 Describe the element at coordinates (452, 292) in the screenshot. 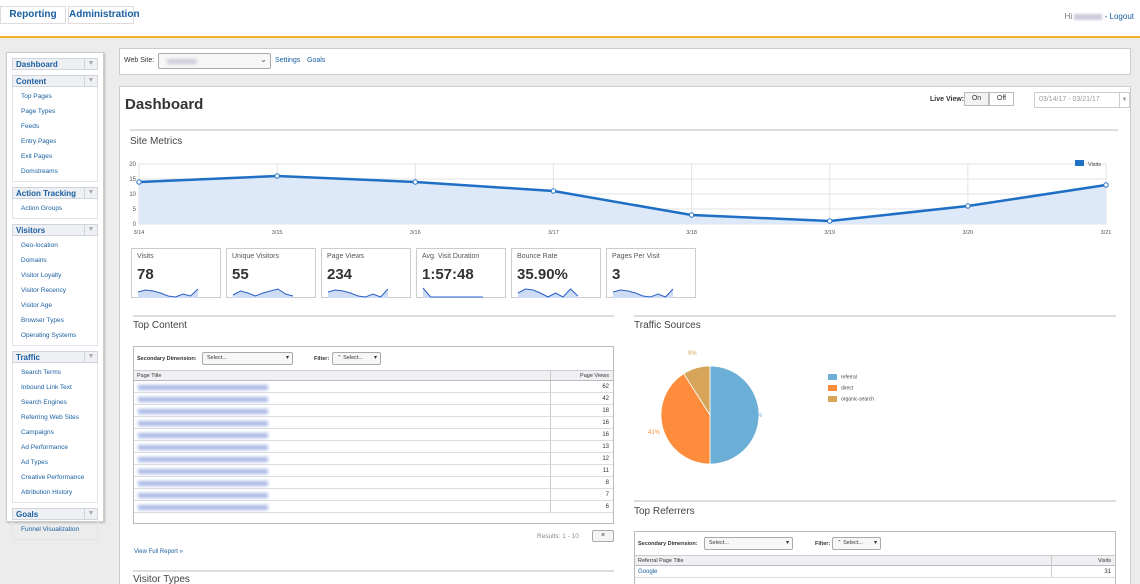

I see `sparkline-line` at that location.